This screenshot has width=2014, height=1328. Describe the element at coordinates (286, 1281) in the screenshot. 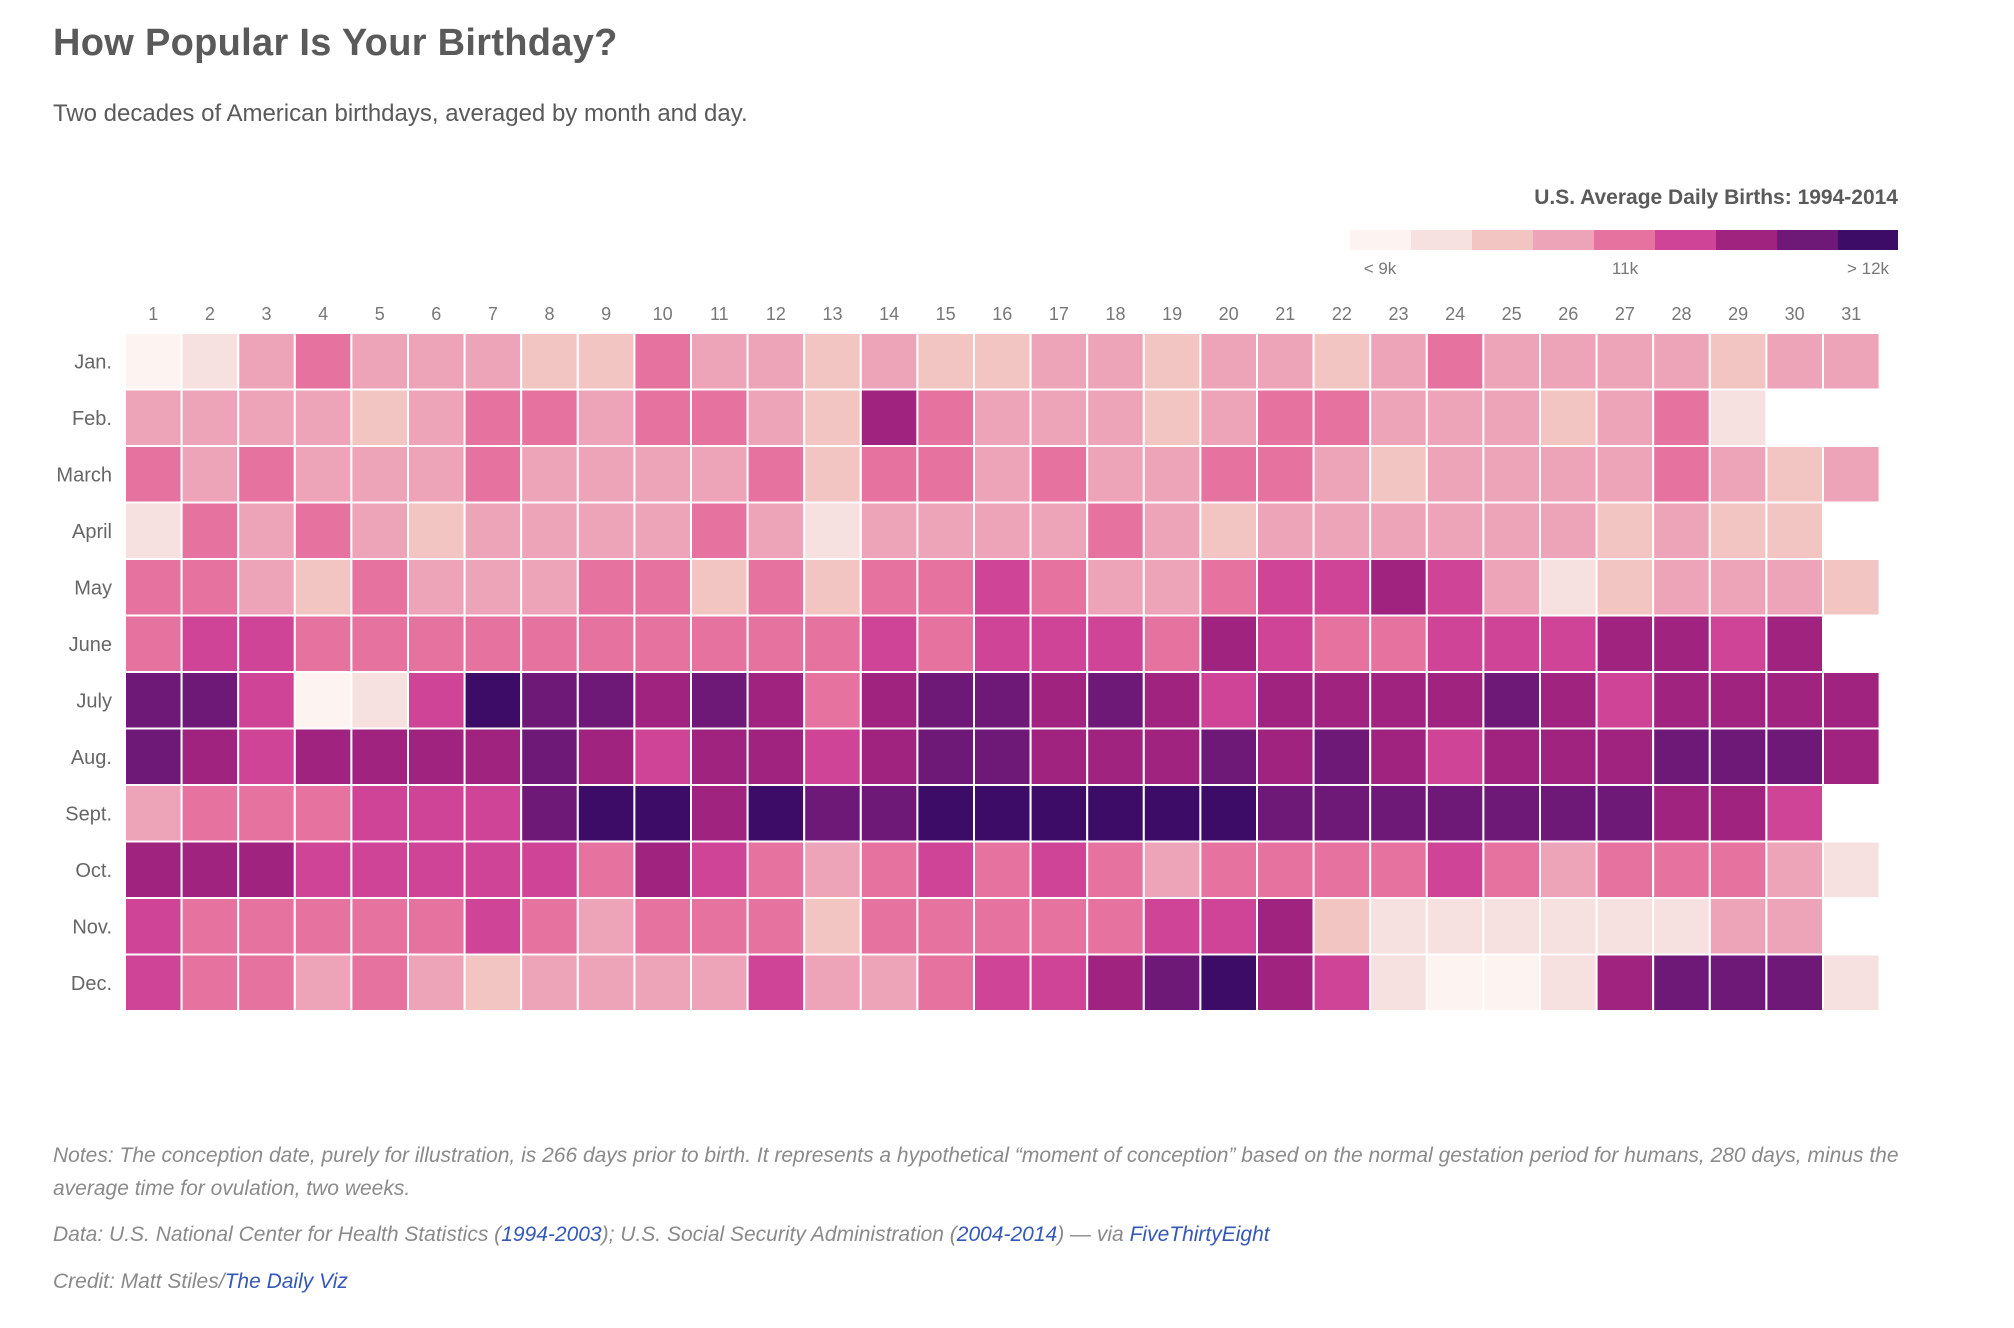

I see `link-daily-viz: The Daily Viz` at that location.